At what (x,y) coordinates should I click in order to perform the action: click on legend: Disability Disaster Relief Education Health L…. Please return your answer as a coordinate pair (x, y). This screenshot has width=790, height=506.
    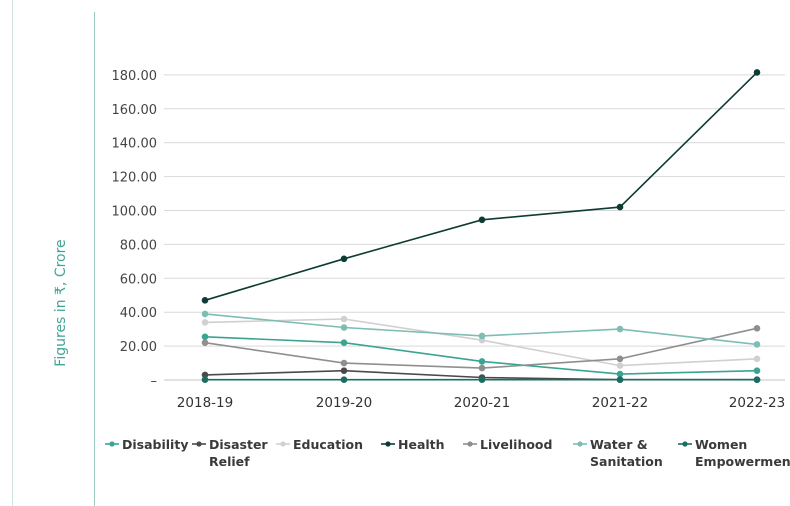
    Looking at the image, I should click on (447, 453).